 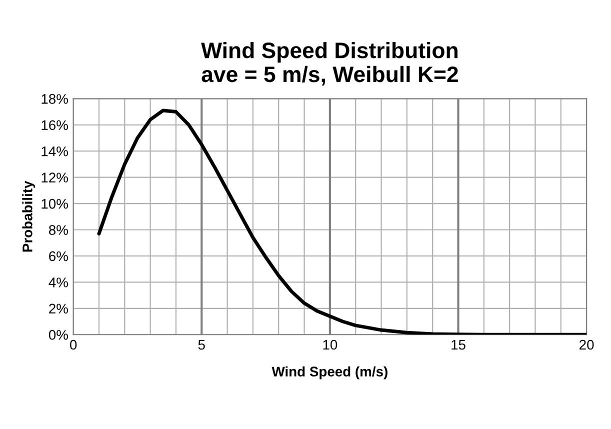 I want to click on x-tick-label: 0, so click(x=73, y=345).